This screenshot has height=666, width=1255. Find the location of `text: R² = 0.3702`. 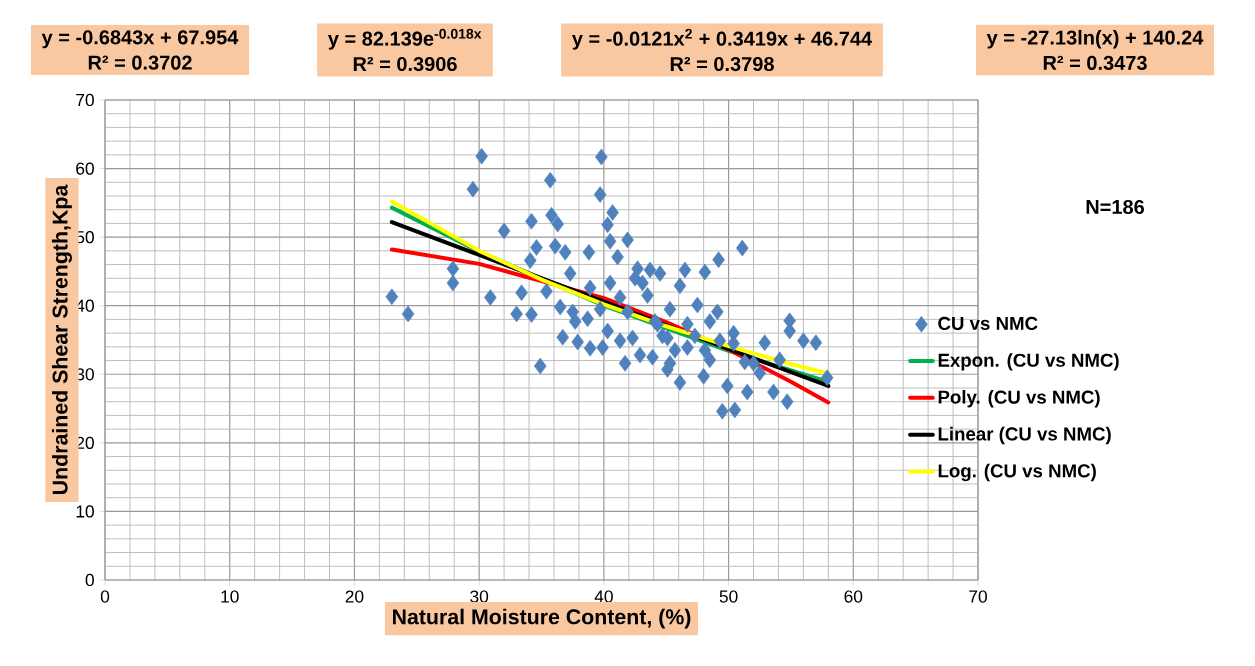

text: R² = 0.3702 is located at coordinates (140, 62).